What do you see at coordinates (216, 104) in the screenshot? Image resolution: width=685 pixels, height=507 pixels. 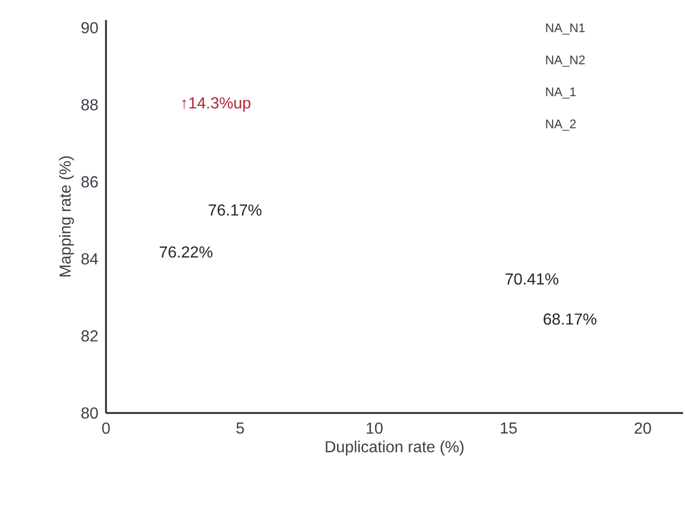 I see `annotation: ↑14.3%up` at bounding box center [216, 104].